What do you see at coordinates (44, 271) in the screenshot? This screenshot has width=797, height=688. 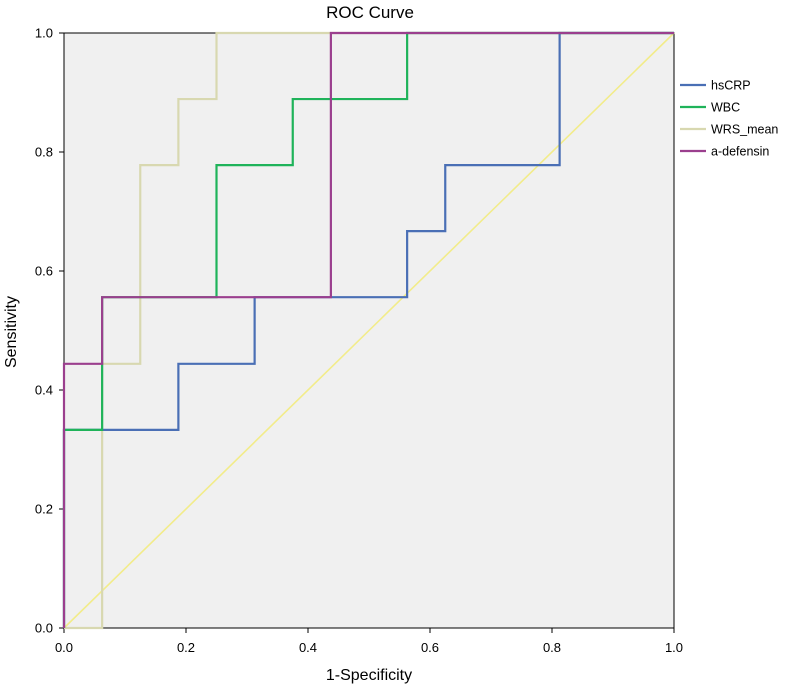 I see `y-tick-label: 0.6` at bounding box center [44, 271].